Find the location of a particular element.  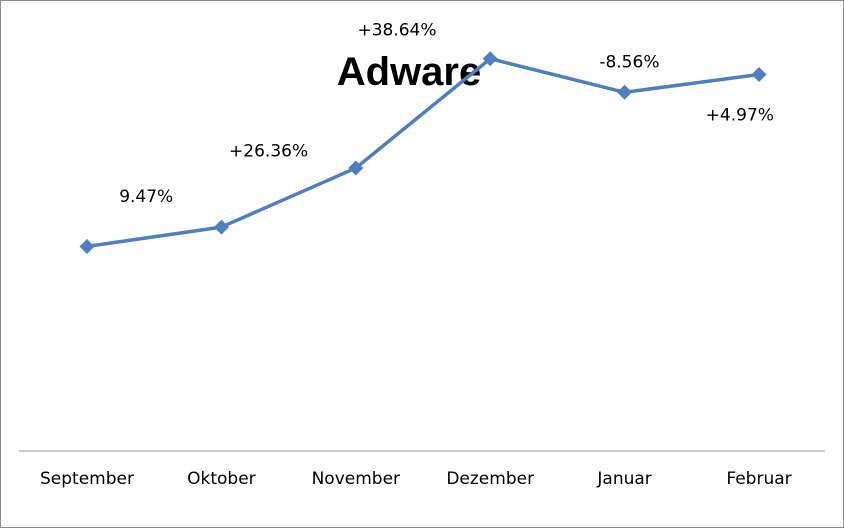

chart-title: Adware is located at coordinates (409, 72).